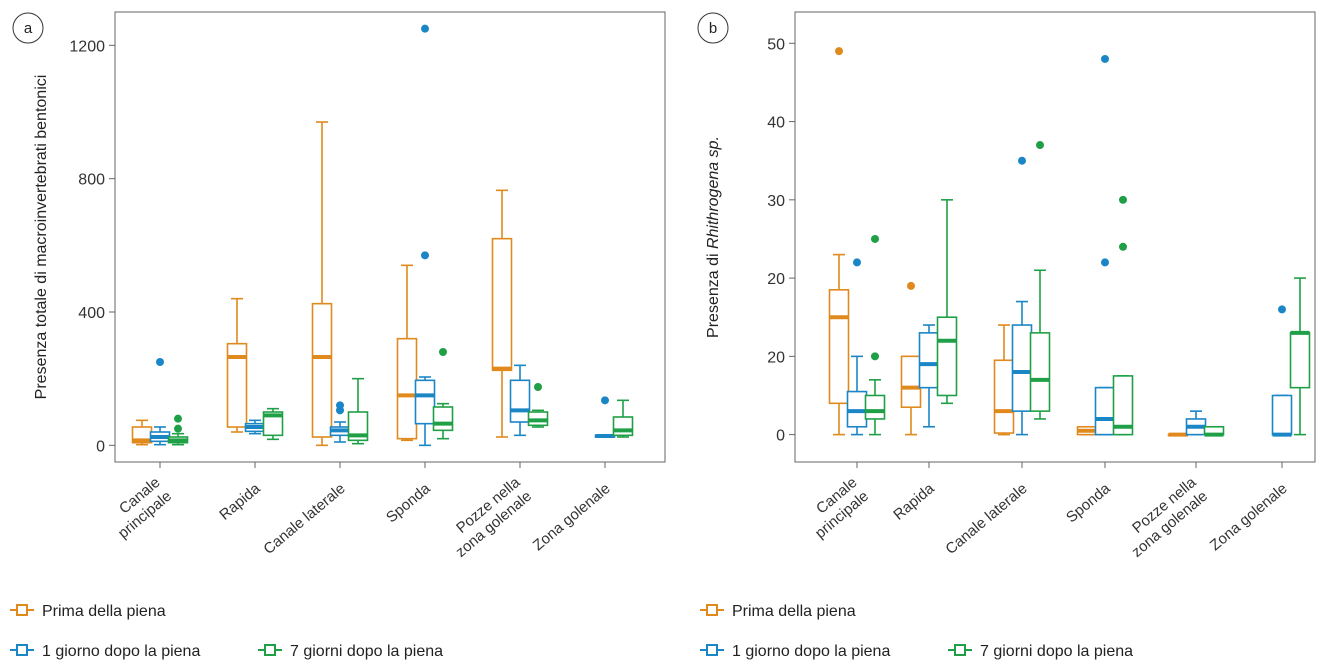 Image resolution: width=1325 pixels, height=660 pixels. I want to click on legend-item-uno: 1 giorno dopo la piena, so click(795, 651).